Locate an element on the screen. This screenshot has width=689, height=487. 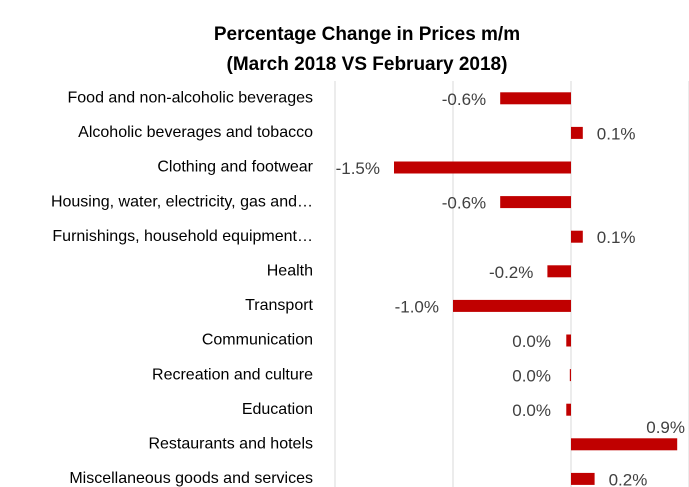
category-label: Alcoholic beverages and tobacco is located at coordinates (195, 132).